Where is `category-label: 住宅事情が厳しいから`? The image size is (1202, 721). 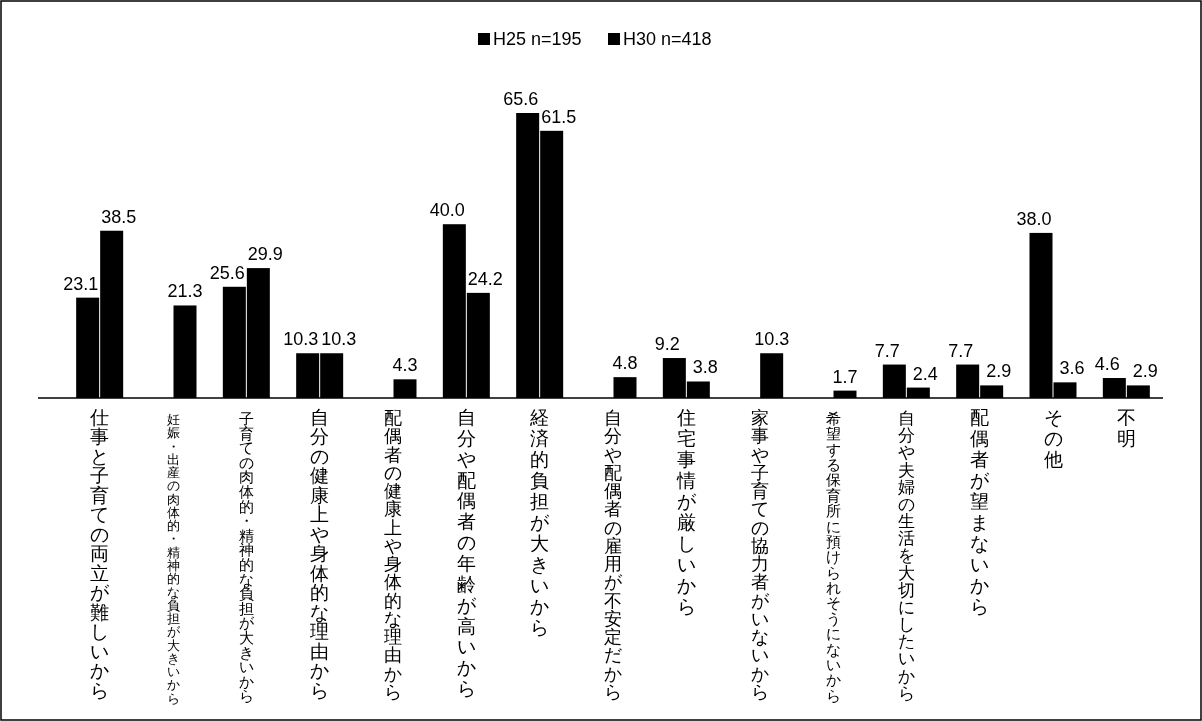 category-label: 住宅事情が厳しいから is located at coordinates (686, 512).